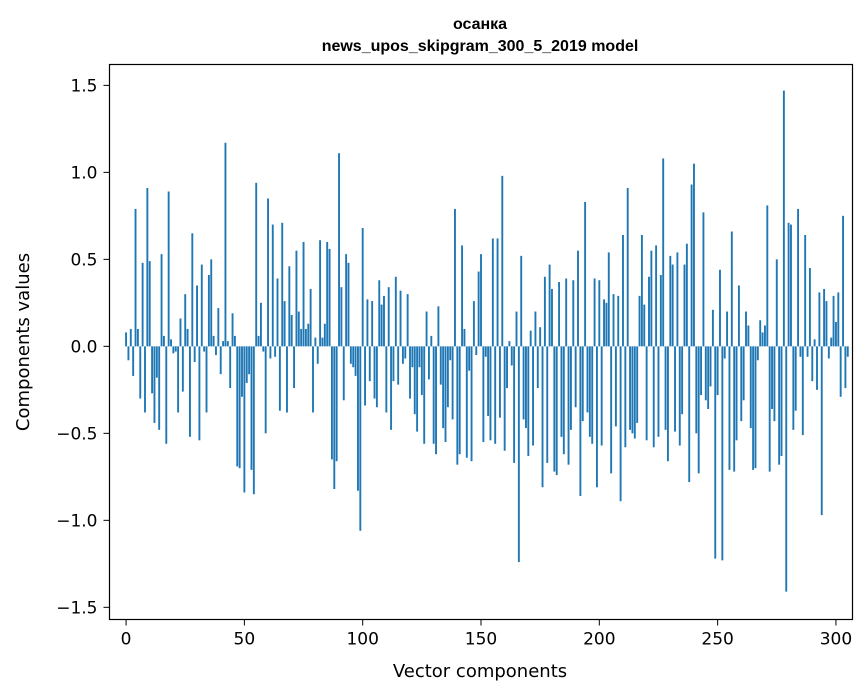 The image size is (867, 696). What do you see at coordinates (717, 640) in the screenshot?
I see `x-tick-label: 250` at bounding box center [717, 640].